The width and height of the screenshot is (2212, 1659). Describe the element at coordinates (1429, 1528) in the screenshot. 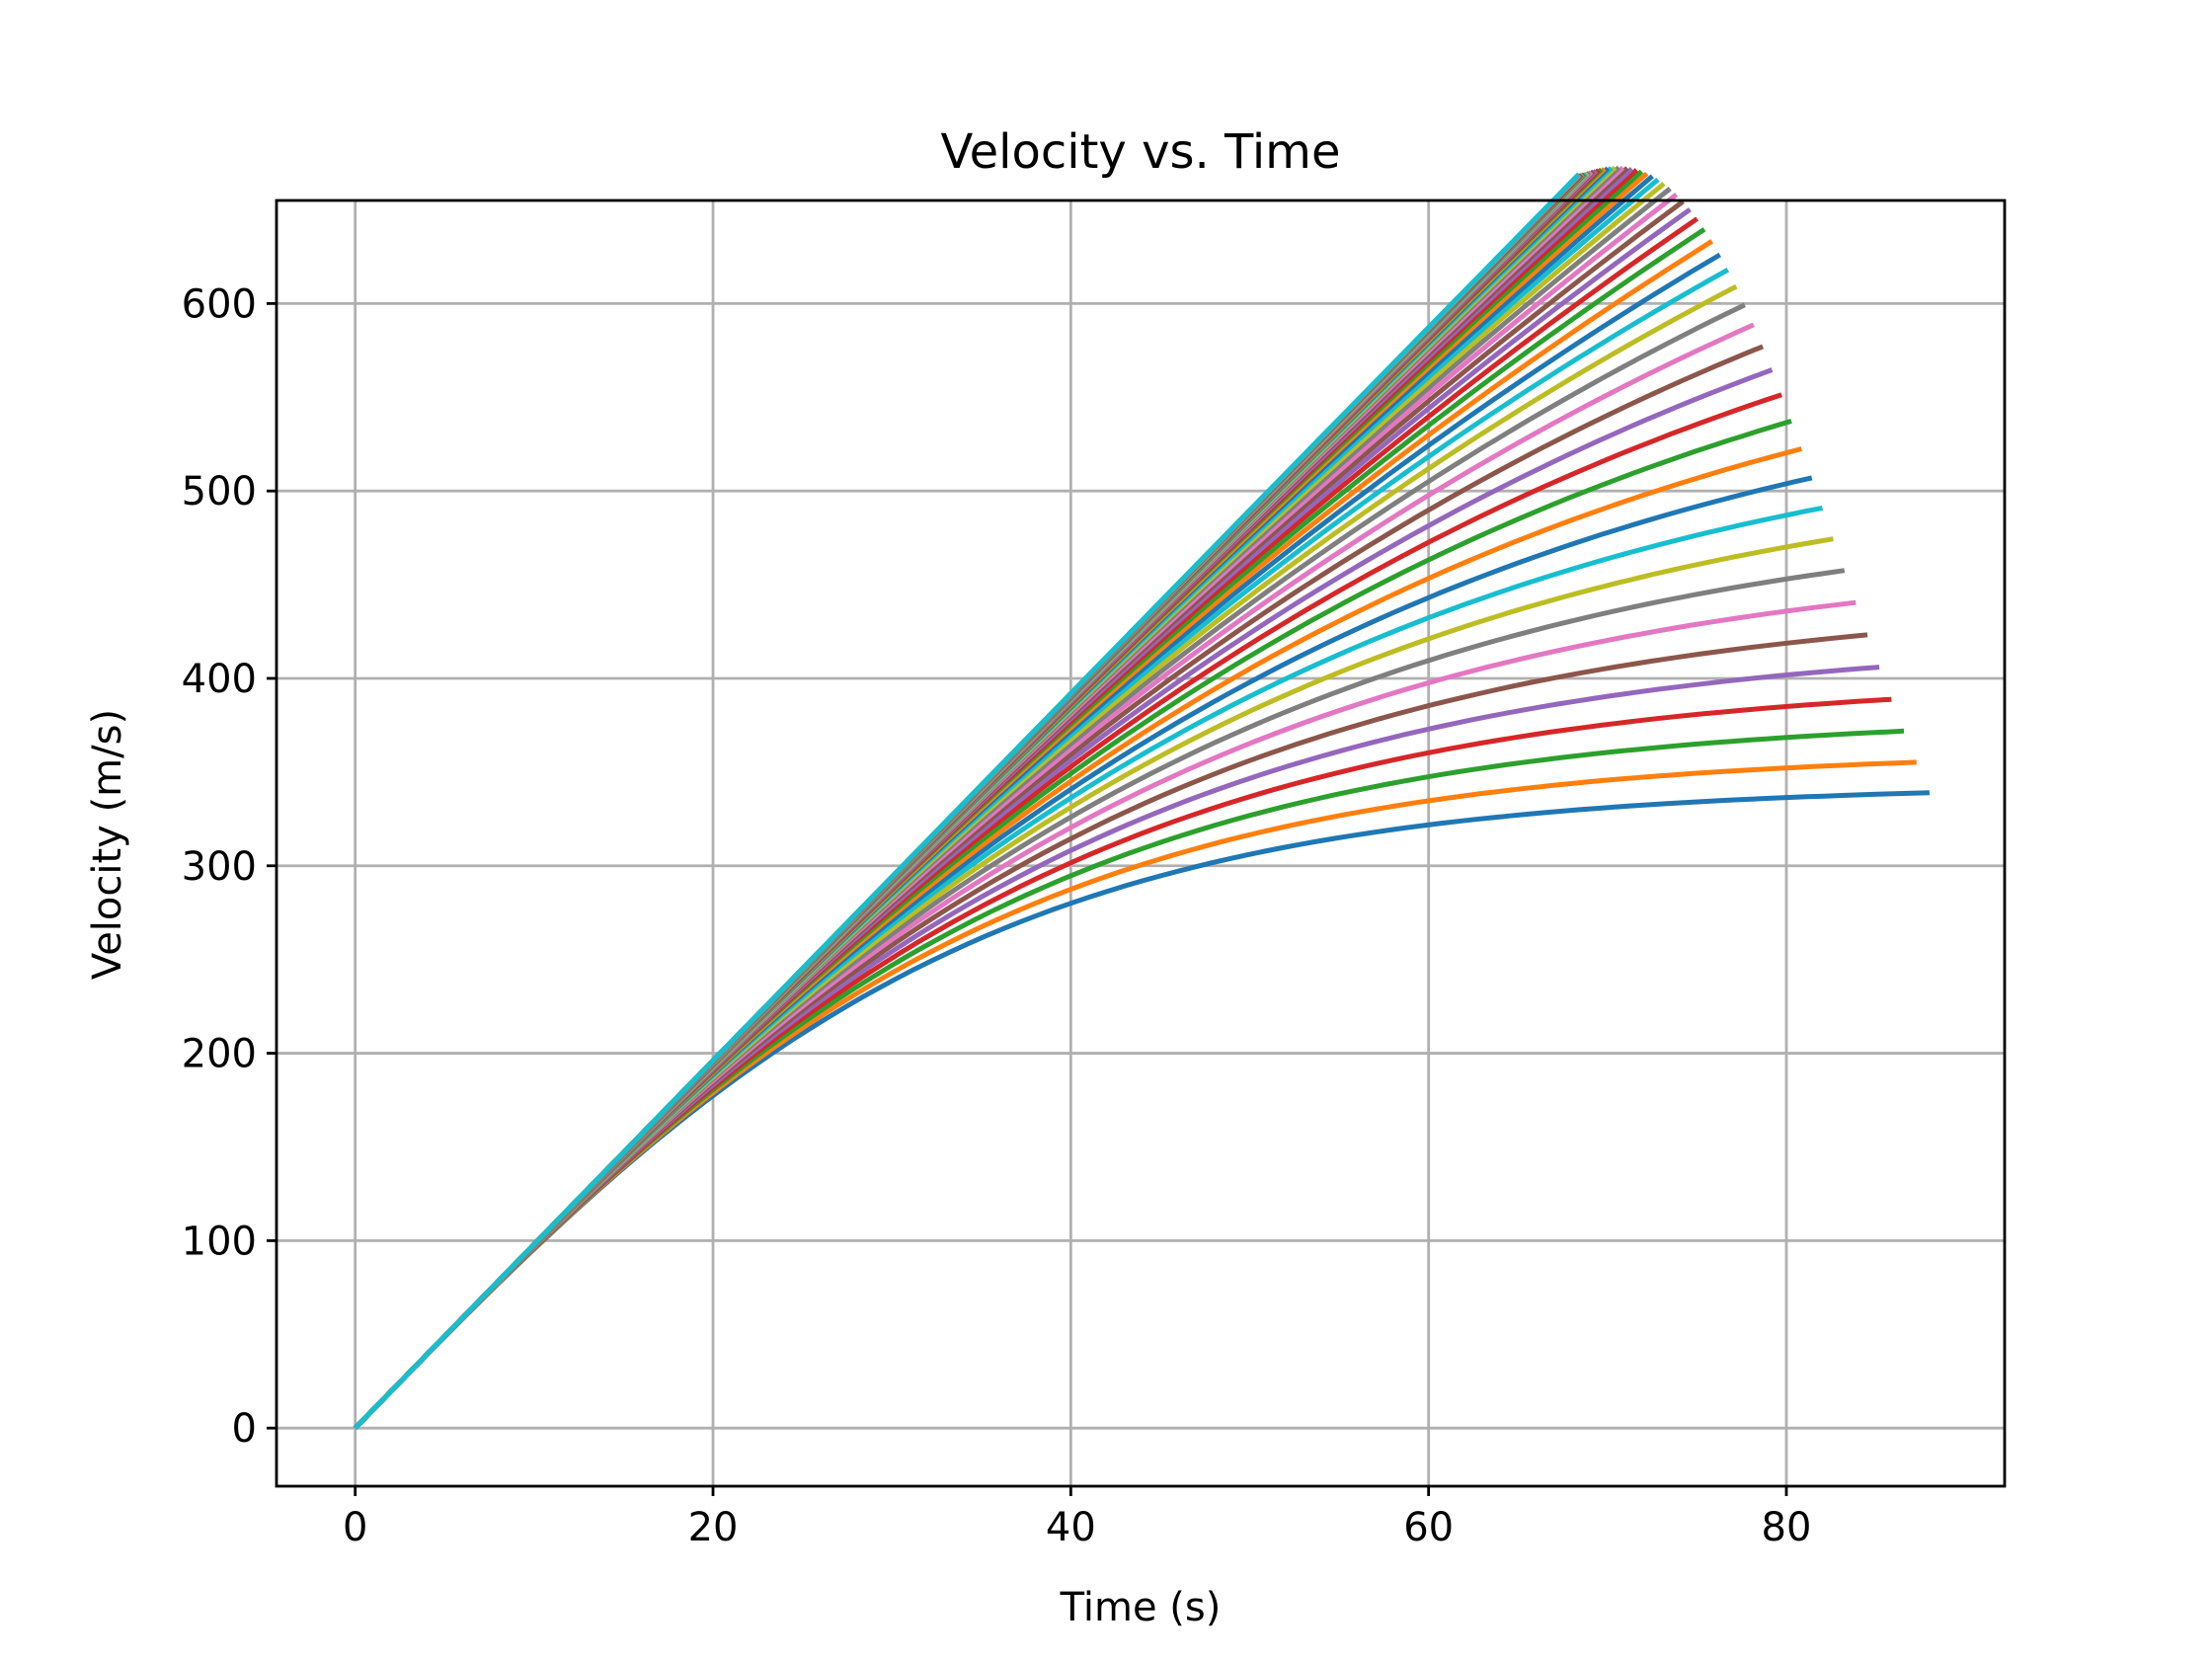

I see `x-tick-label: 60` at that location.